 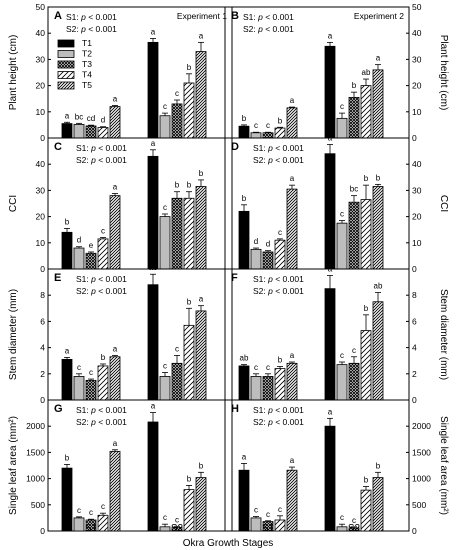 What do you see at coordinates (57, 278) in the screenshot?
I see `panel-letter: E` at bounding box center [57, 278].